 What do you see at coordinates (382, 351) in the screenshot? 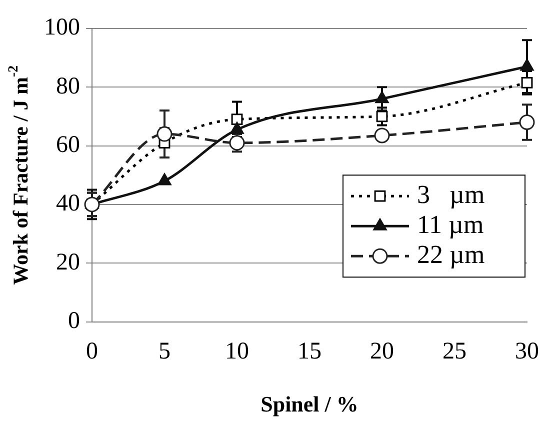
I see `x-tick-label: 20` at bounding box center [382, 351].